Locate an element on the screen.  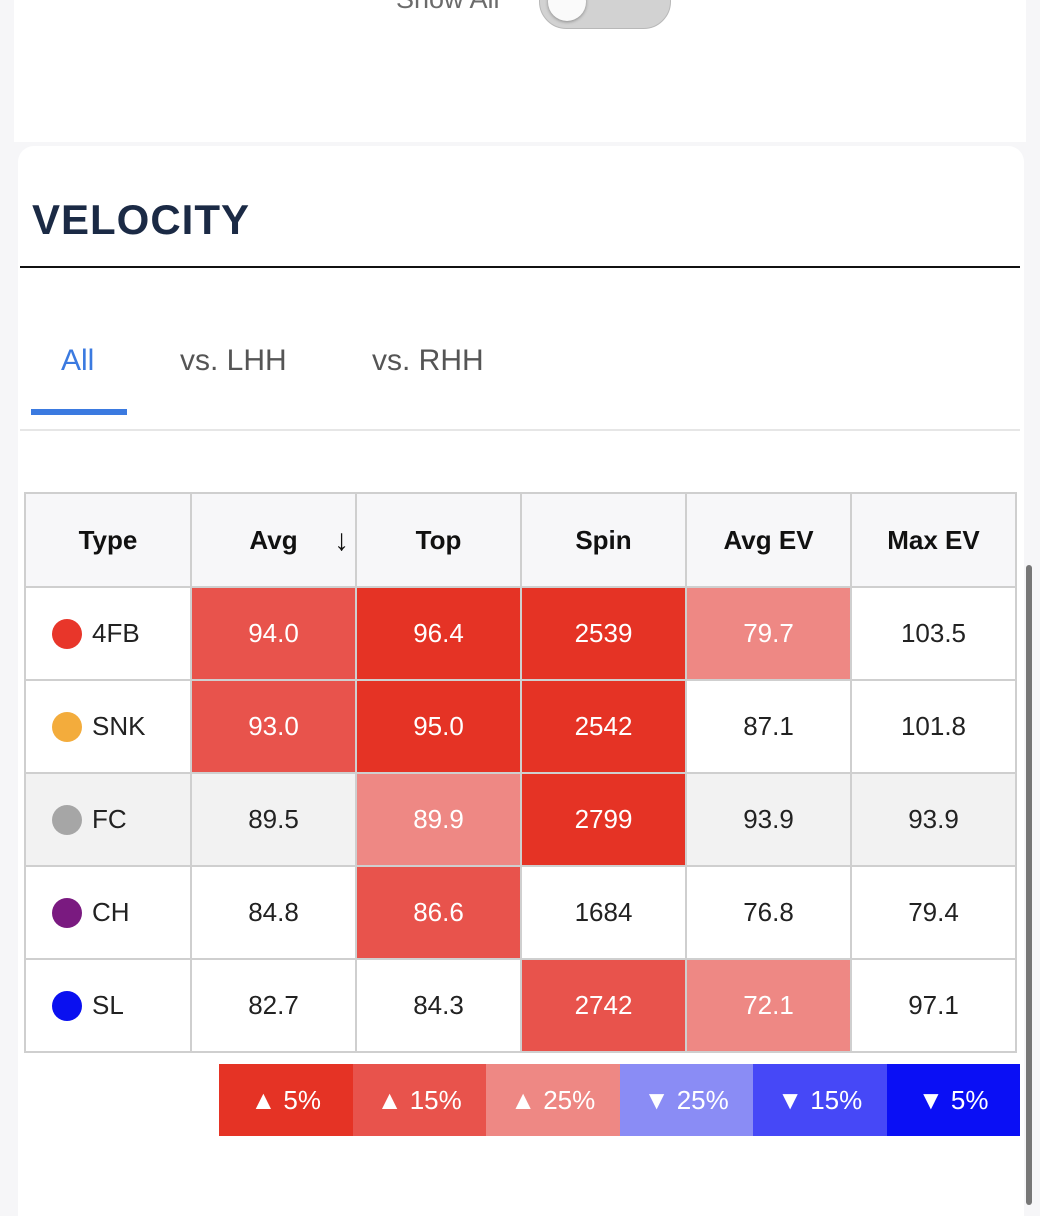
color-legend: ▲ 5% ▲ 15% ▲ 25% ▼ 25% ▼ 15% ▼ 5% is located at coordinates (619, 1100).